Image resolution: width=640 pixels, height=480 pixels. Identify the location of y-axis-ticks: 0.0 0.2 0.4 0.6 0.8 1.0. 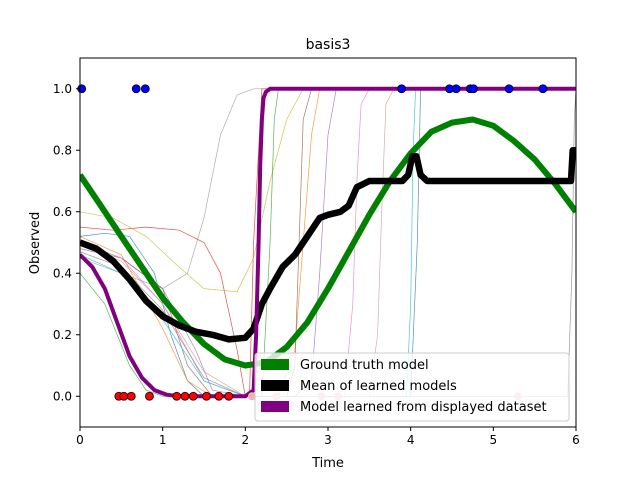
(66, 242).